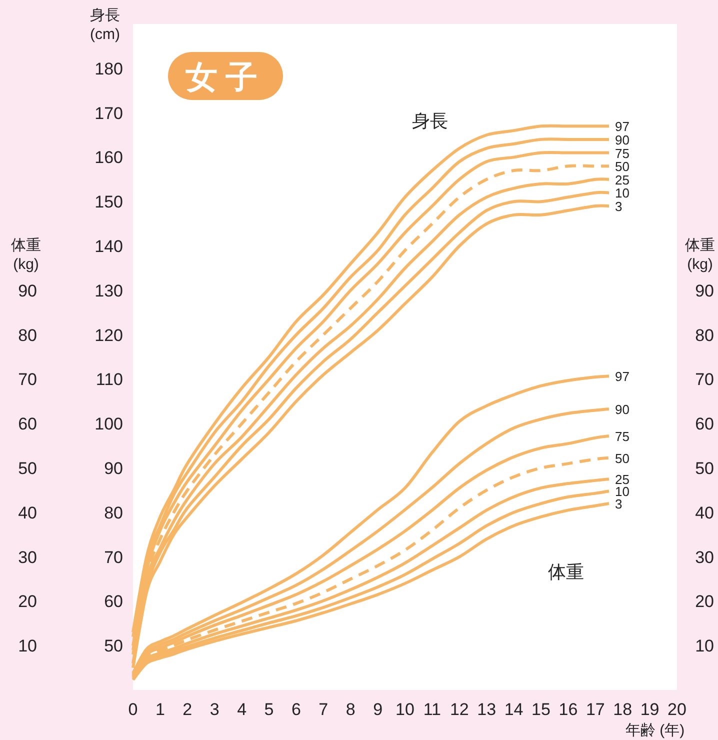 The width and height of the screenshot is (718, 740). Describe the element at coordinates (109, 380) in the screenshot. I see `y-tick-label: 110` at that location.